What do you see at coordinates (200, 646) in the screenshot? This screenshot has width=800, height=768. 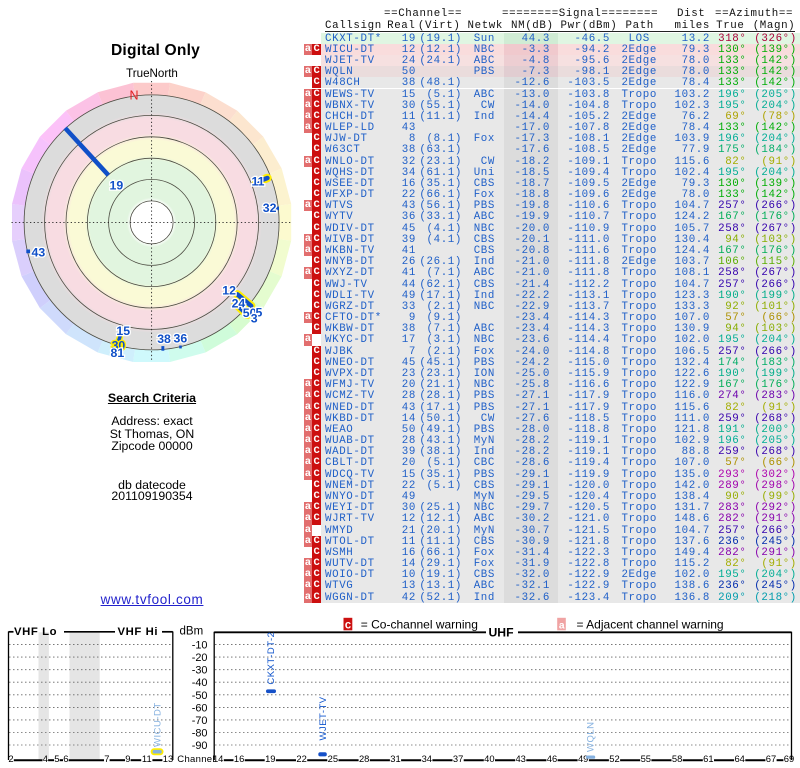 I see `svg-text: -10` at bounding box center [200, 646].